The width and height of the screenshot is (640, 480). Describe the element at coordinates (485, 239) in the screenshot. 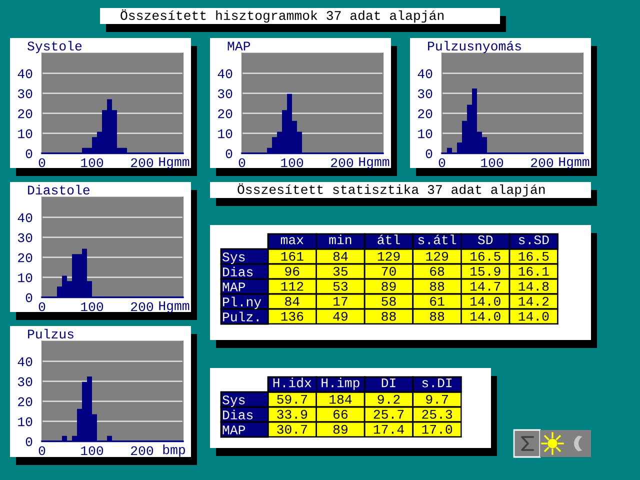

I see `x-tick-label: SD` at that location.